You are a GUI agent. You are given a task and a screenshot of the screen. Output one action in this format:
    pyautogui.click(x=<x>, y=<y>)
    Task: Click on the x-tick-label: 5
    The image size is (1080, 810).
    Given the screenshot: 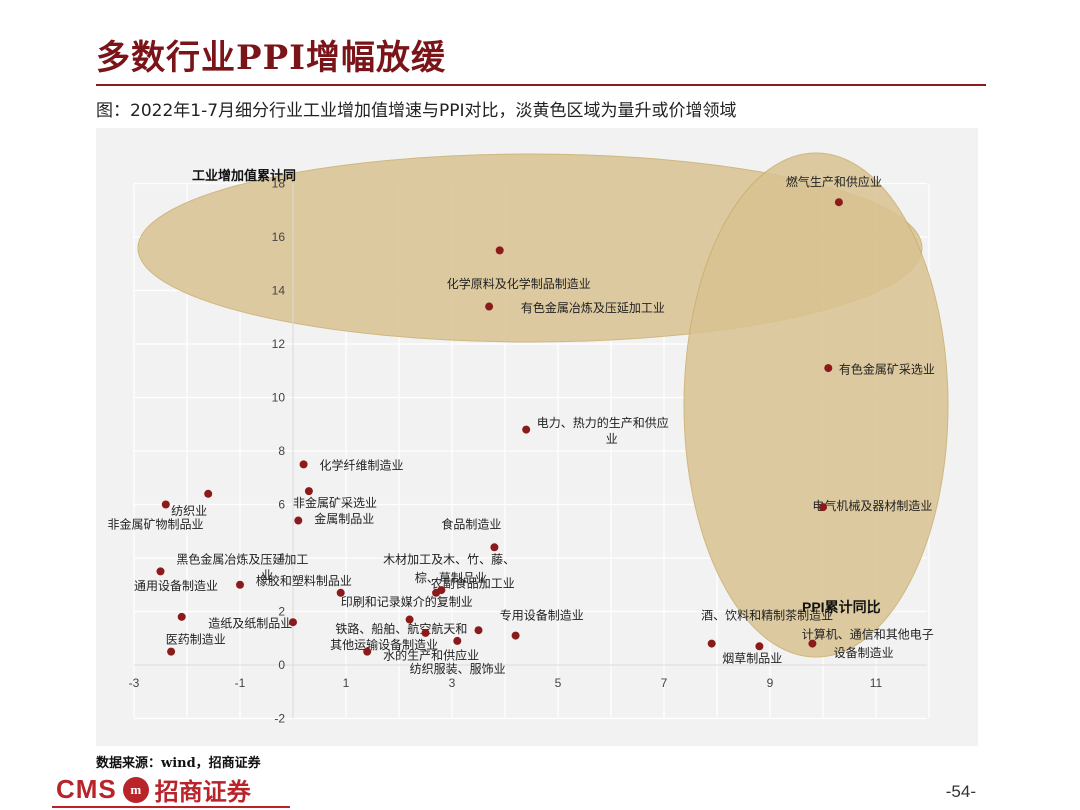 What is the action you would take?
    pyautogui.click(x=558, y=683)
    